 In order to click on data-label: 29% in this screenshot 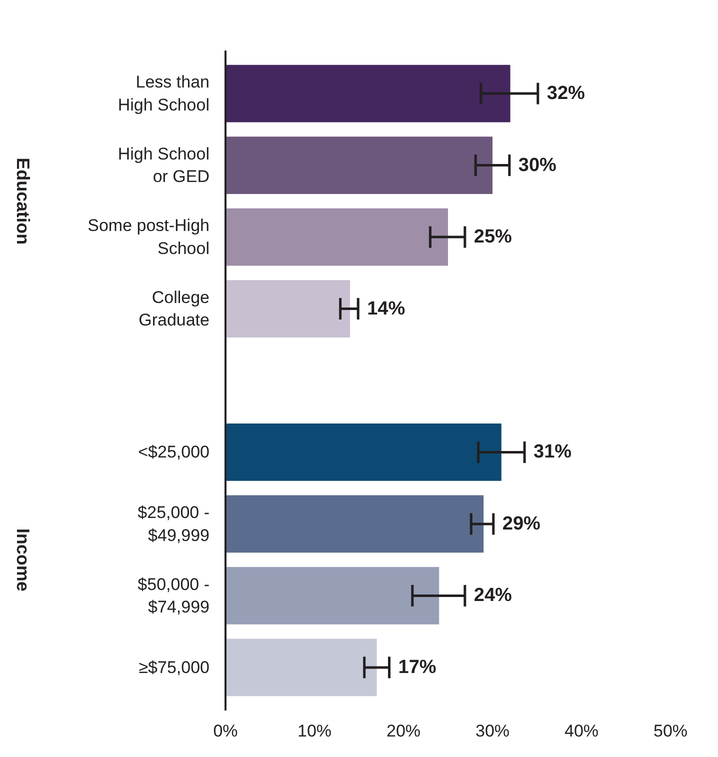, I will do `click(521, 523)`.